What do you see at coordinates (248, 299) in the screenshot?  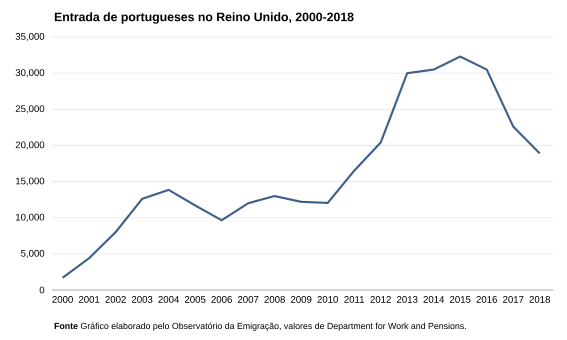 I see `x-tick-label: 2007` at bounding box center [248, 299].